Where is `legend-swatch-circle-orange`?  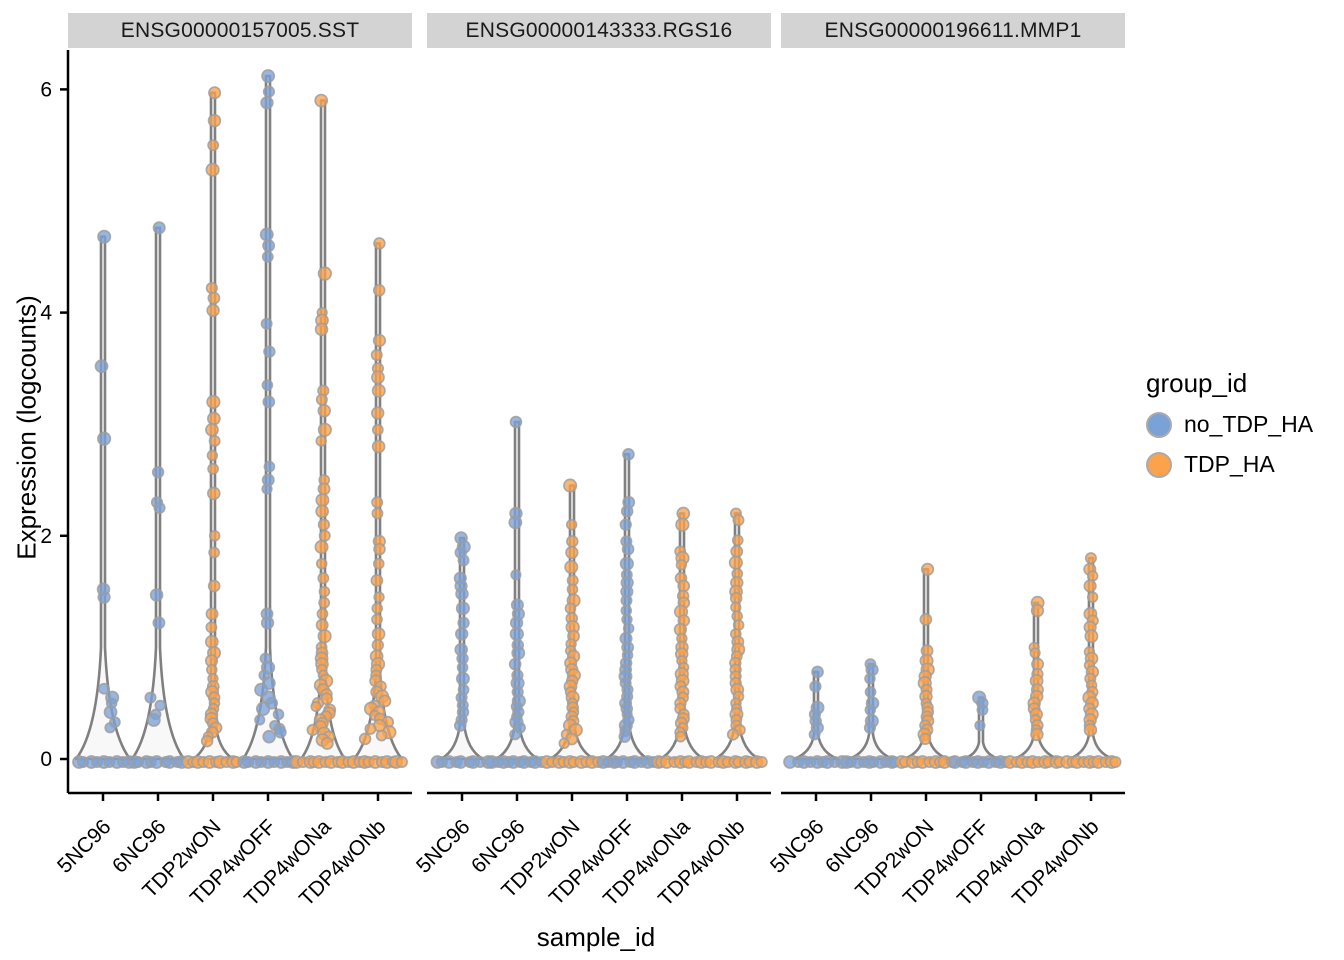 legend-swatch-circle-orange is located at coordinates (1159, 464).